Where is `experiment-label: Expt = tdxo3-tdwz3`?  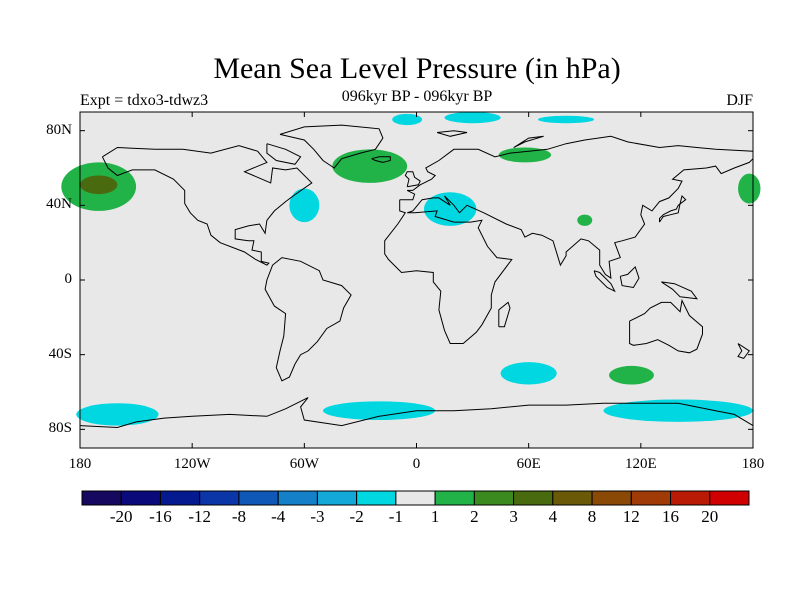 experiment-label: Expt = tdxo3-tdwz3 is located at coordinates (144, 100).